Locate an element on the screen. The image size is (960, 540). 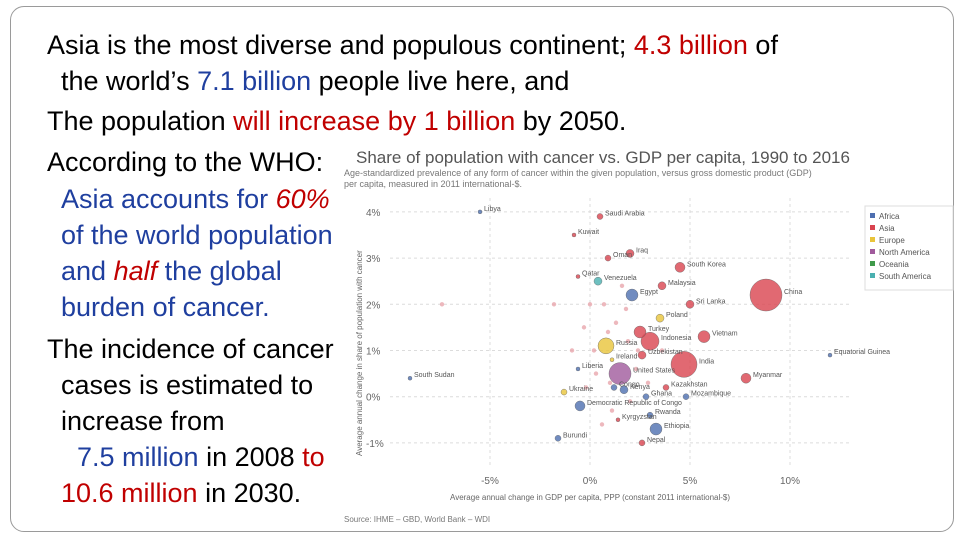
data-point-label: India is located at coordinates (706, 361).